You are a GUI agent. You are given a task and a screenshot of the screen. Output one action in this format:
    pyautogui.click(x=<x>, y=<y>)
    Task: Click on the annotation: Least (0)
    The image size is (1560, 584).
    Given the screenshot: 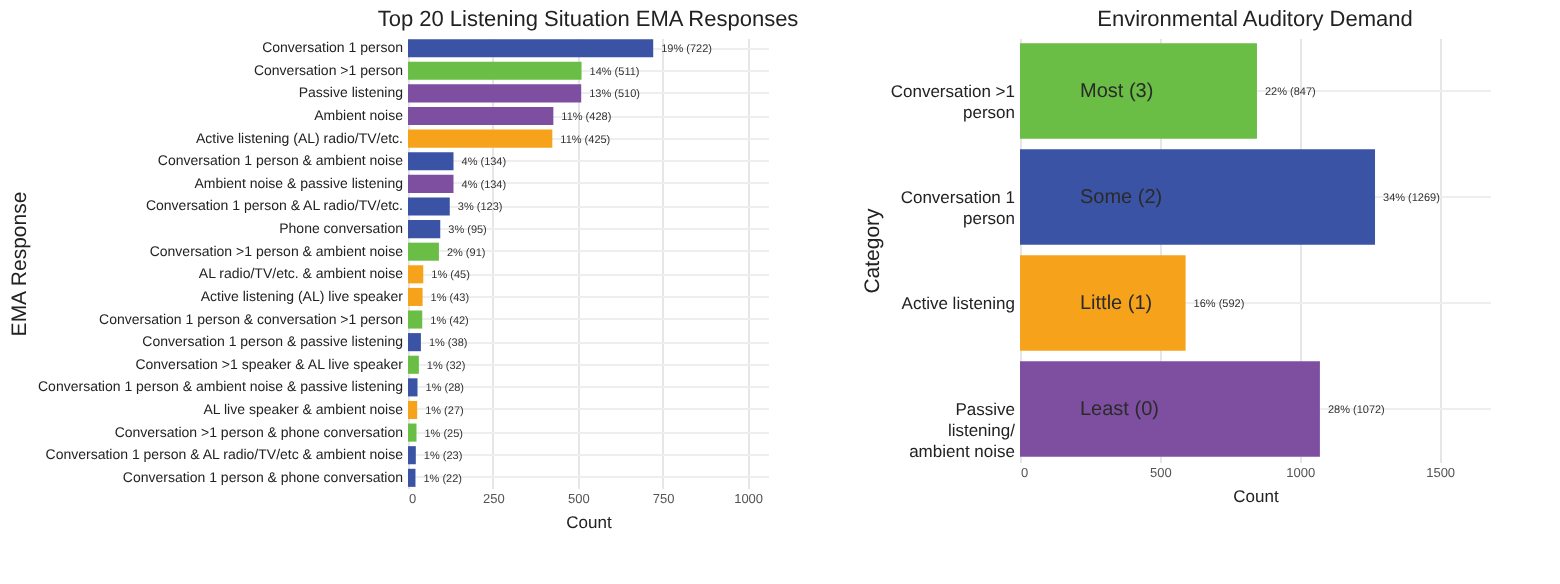 What is the action you would take?
    pyautogui.click(x=1119, y=410)
    